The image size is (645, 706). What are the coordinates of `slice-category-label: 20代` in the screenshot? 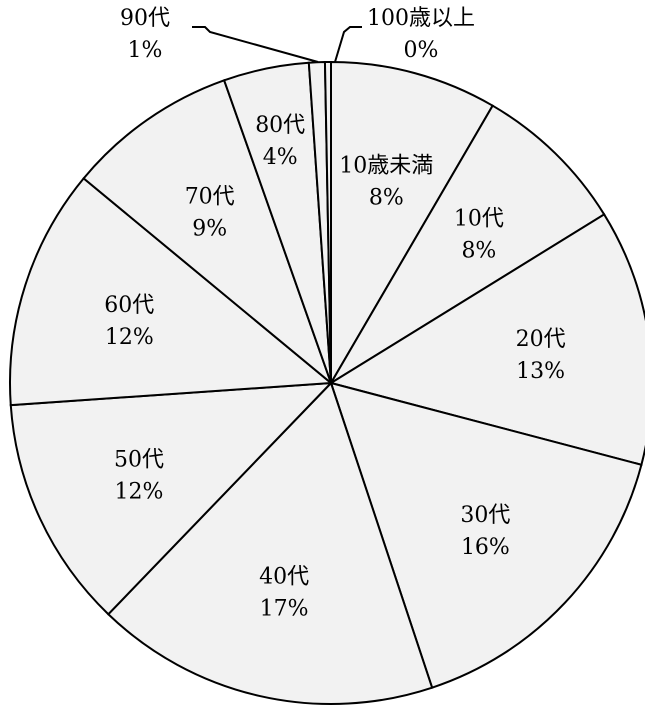 It's located at (541, 339).